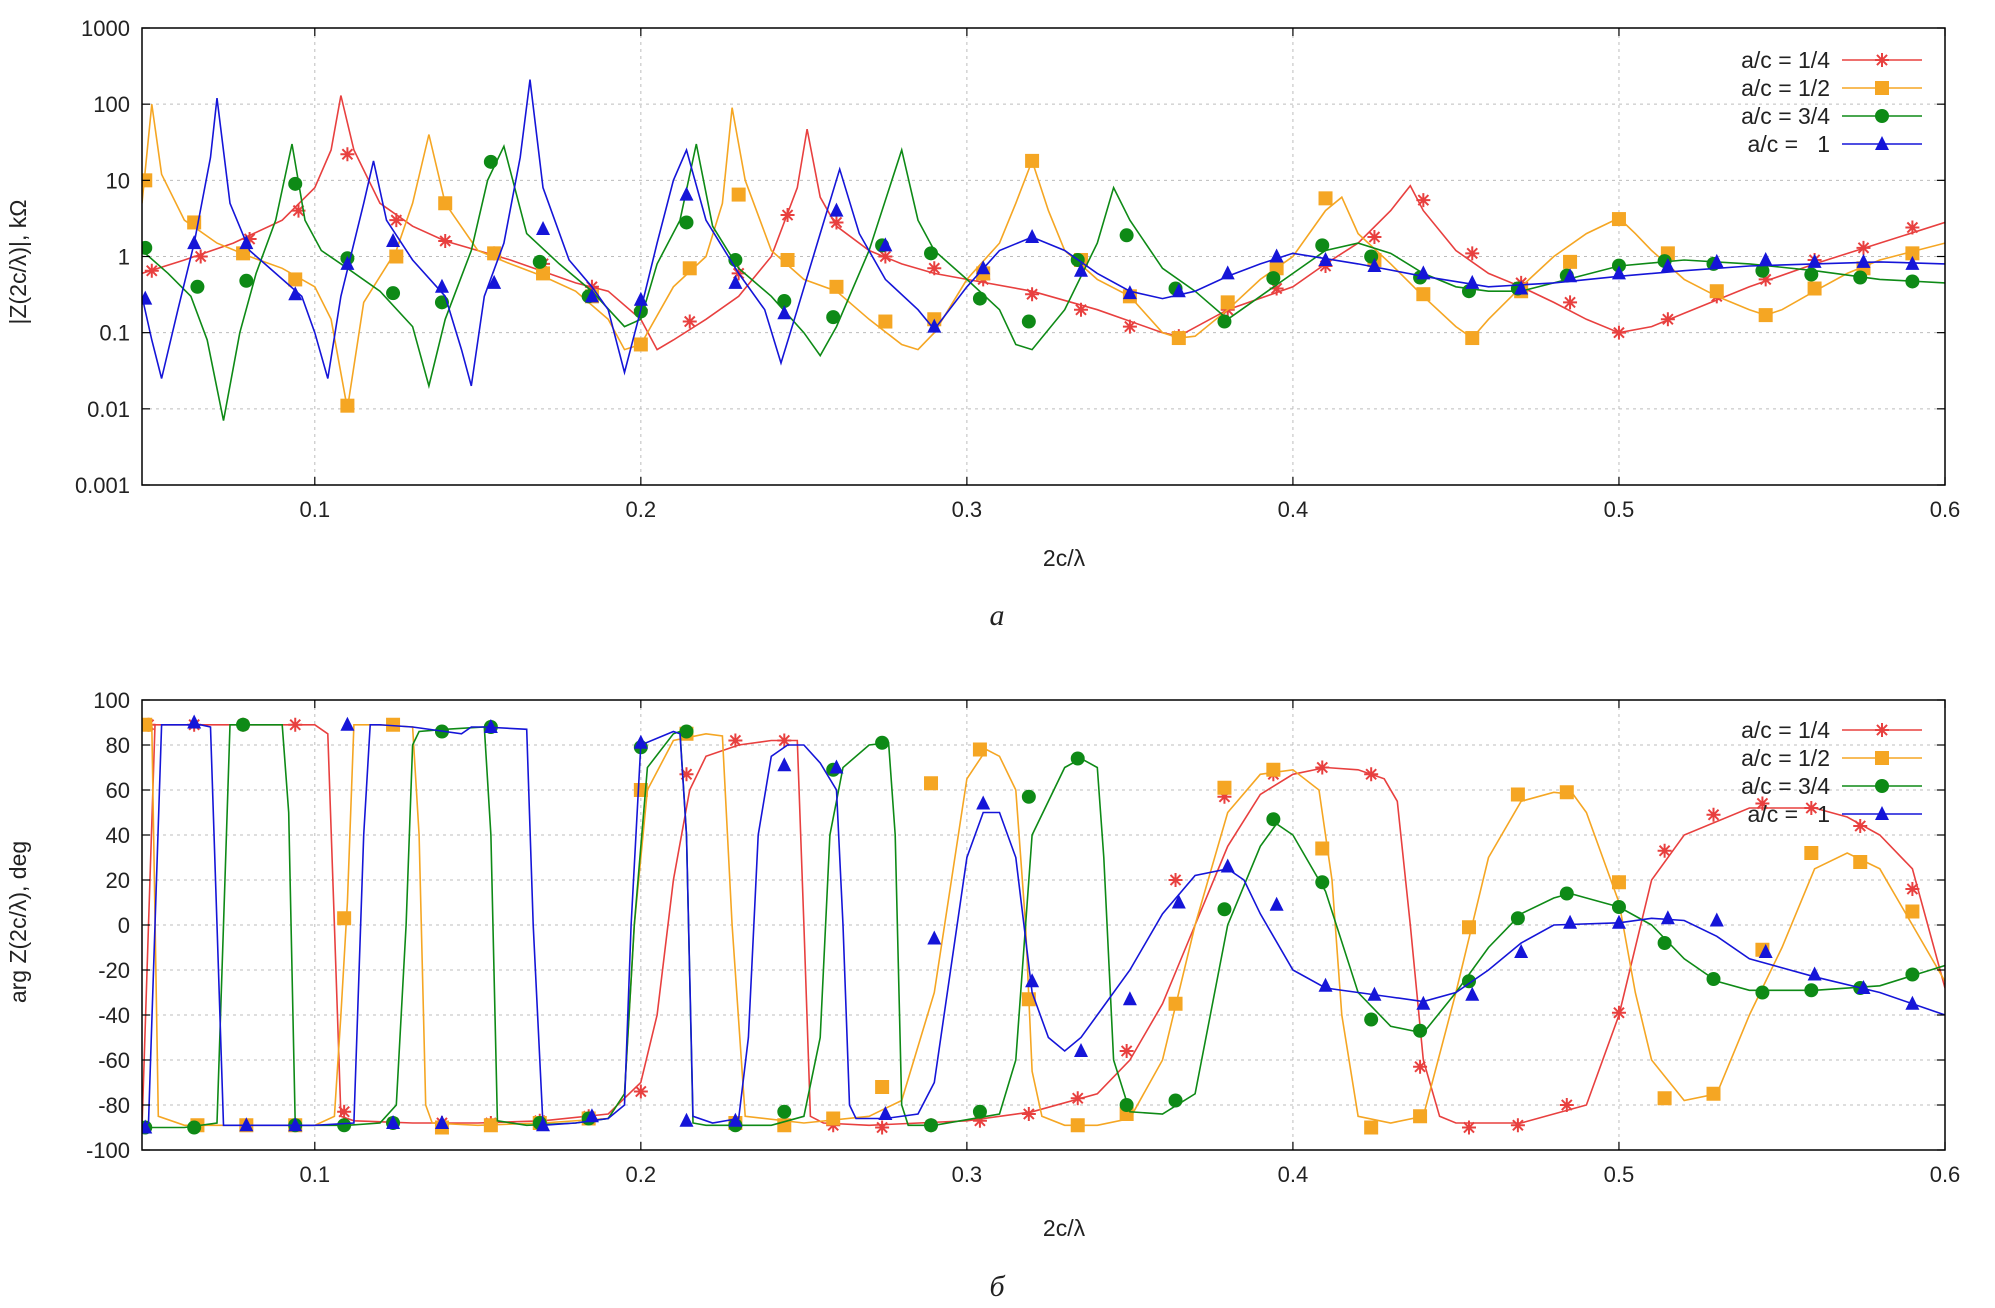  What do you see at coordinates (108, 409) in the screenshot?
I see `y-tick-label: 0.01` at bounding box center [108, 409].